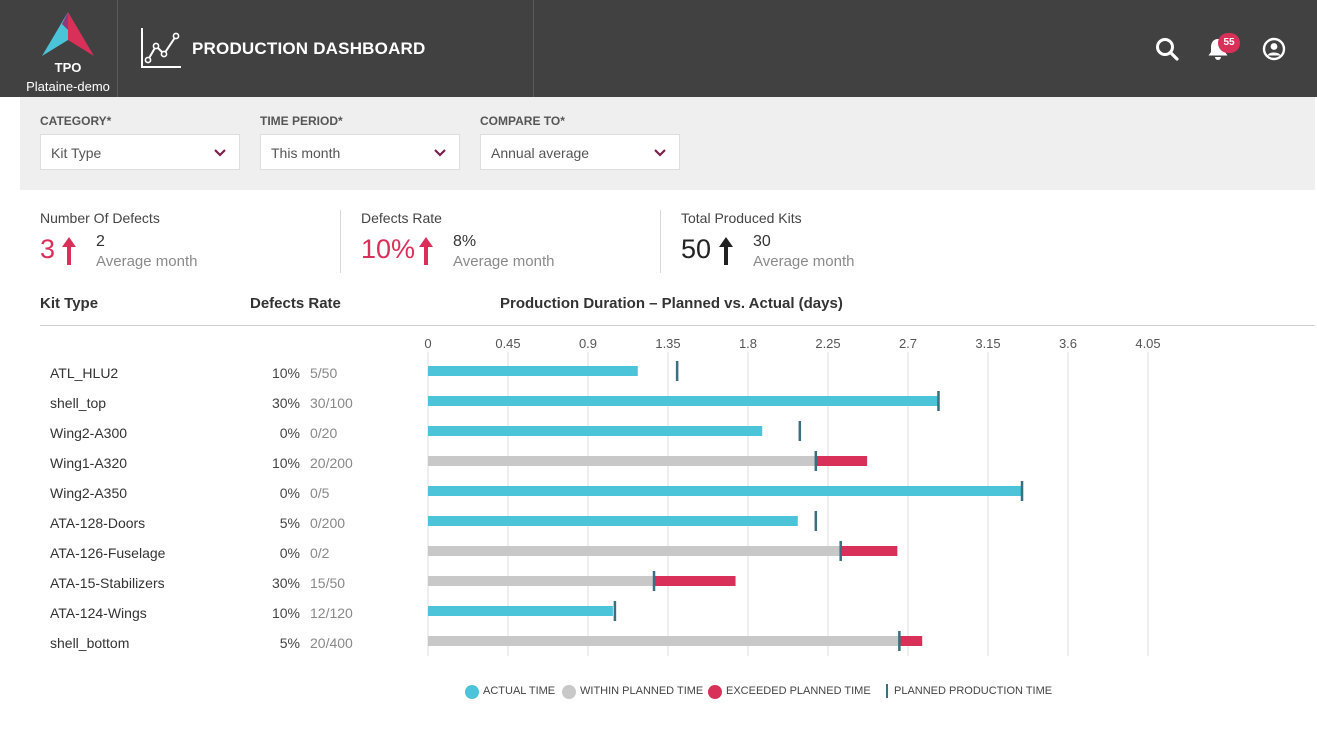 This screenshot has height=742, width=1317. What do you see at coordinates (522, 121) in the screenshot?
I see `compare-to-label: COMPARE TO*` at bounding box center [522, 121].